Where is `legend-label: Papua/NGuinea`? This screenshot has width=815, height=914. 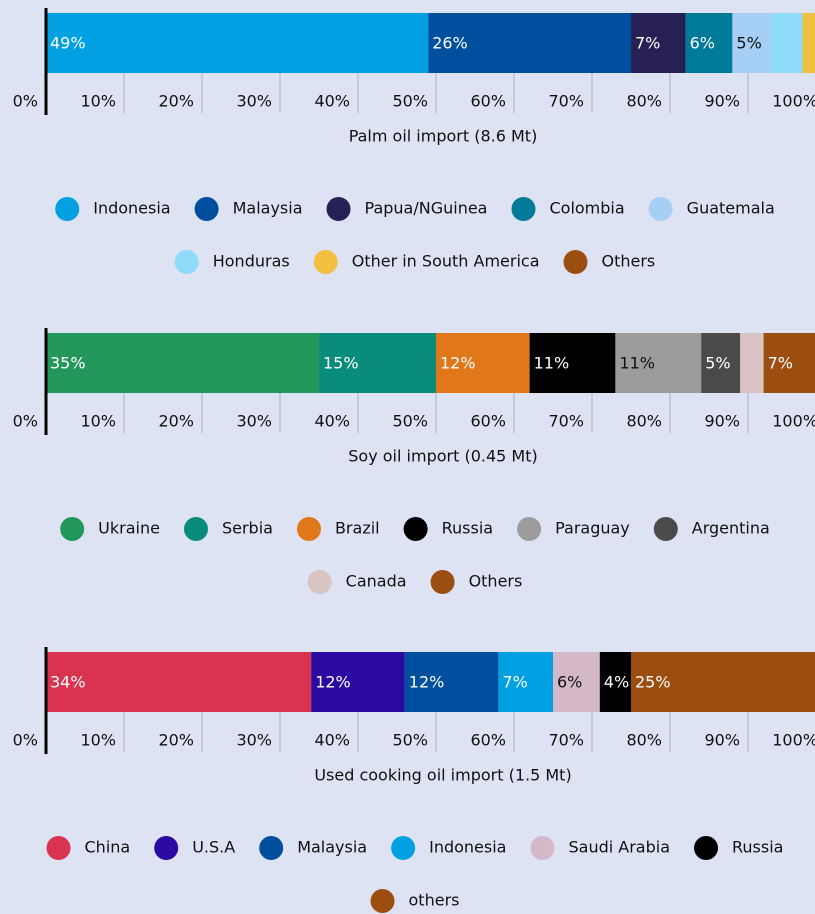 legend-label: Papua/NGuinea is located at coordinates (426, 208).